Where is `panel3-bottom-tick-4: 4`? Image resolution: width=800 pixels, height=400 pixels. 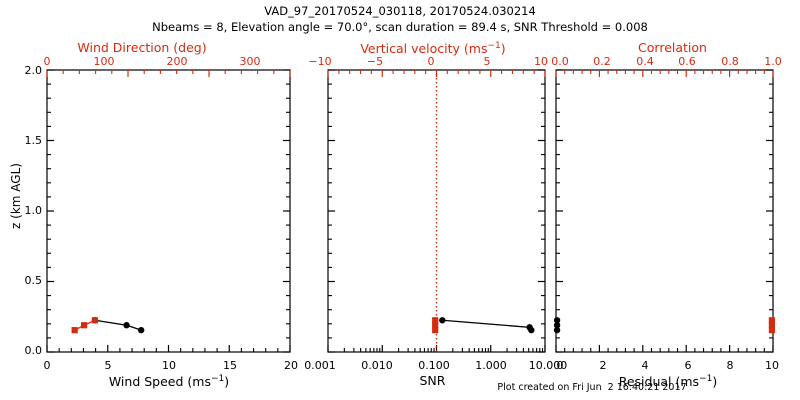
panel3-bottom-tick-4: 4 is located at coordinates (645, 365).